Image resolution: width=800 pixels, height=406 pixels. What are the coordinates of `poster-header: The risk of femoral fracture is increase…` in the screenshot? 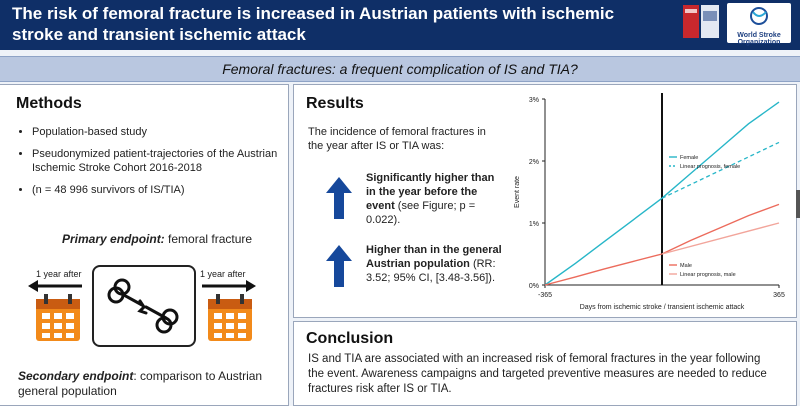 It's located at (400, 25).